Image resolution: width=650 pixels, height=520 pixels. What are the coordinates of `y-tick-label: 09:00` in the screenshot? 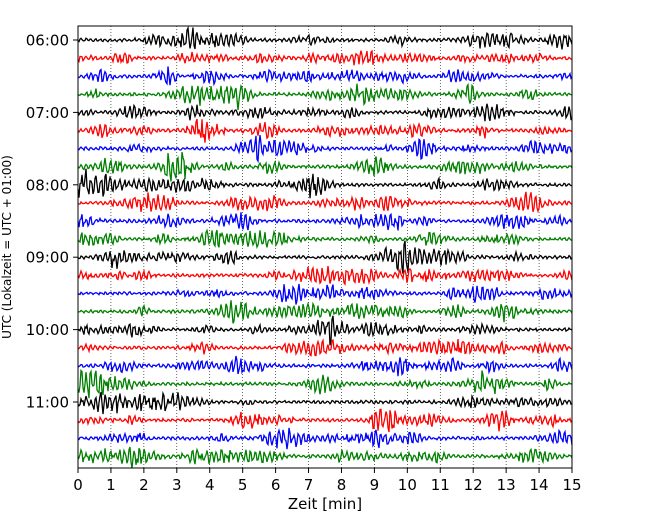 It's located at (47, 258).